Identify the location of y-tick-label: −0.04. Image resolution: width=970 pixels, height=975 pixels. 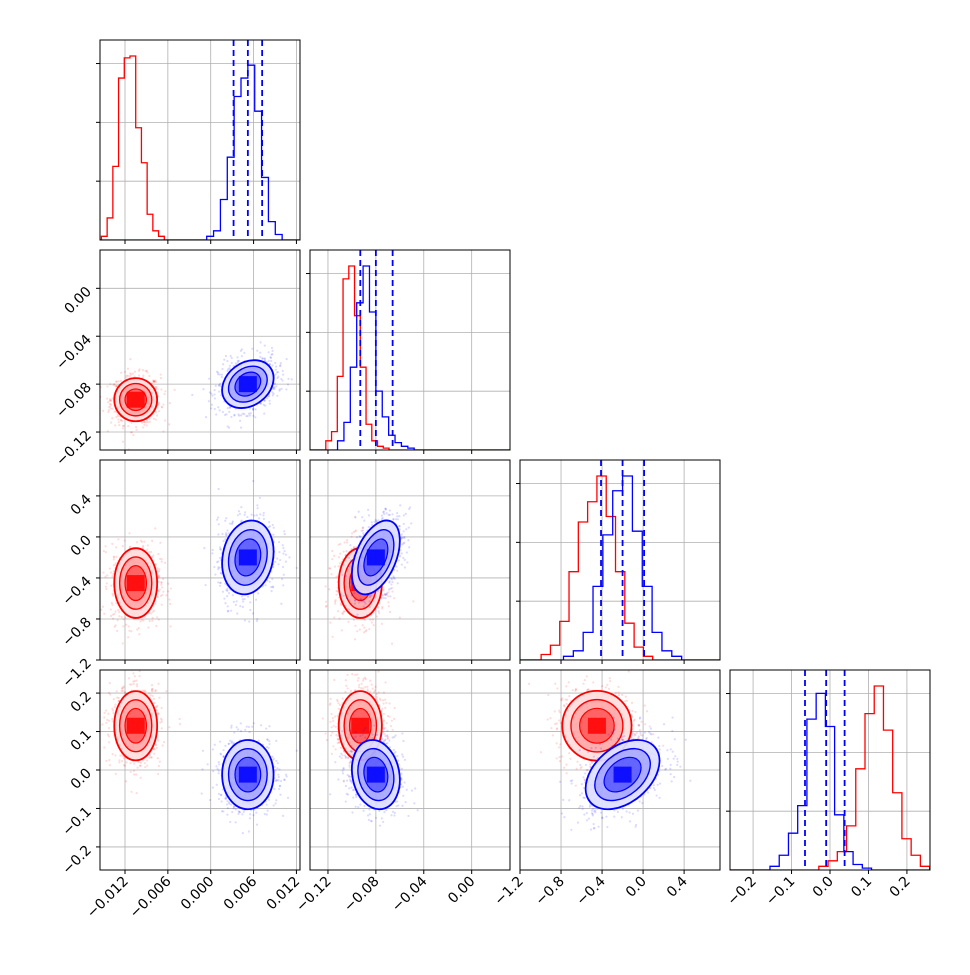
(74, 353).